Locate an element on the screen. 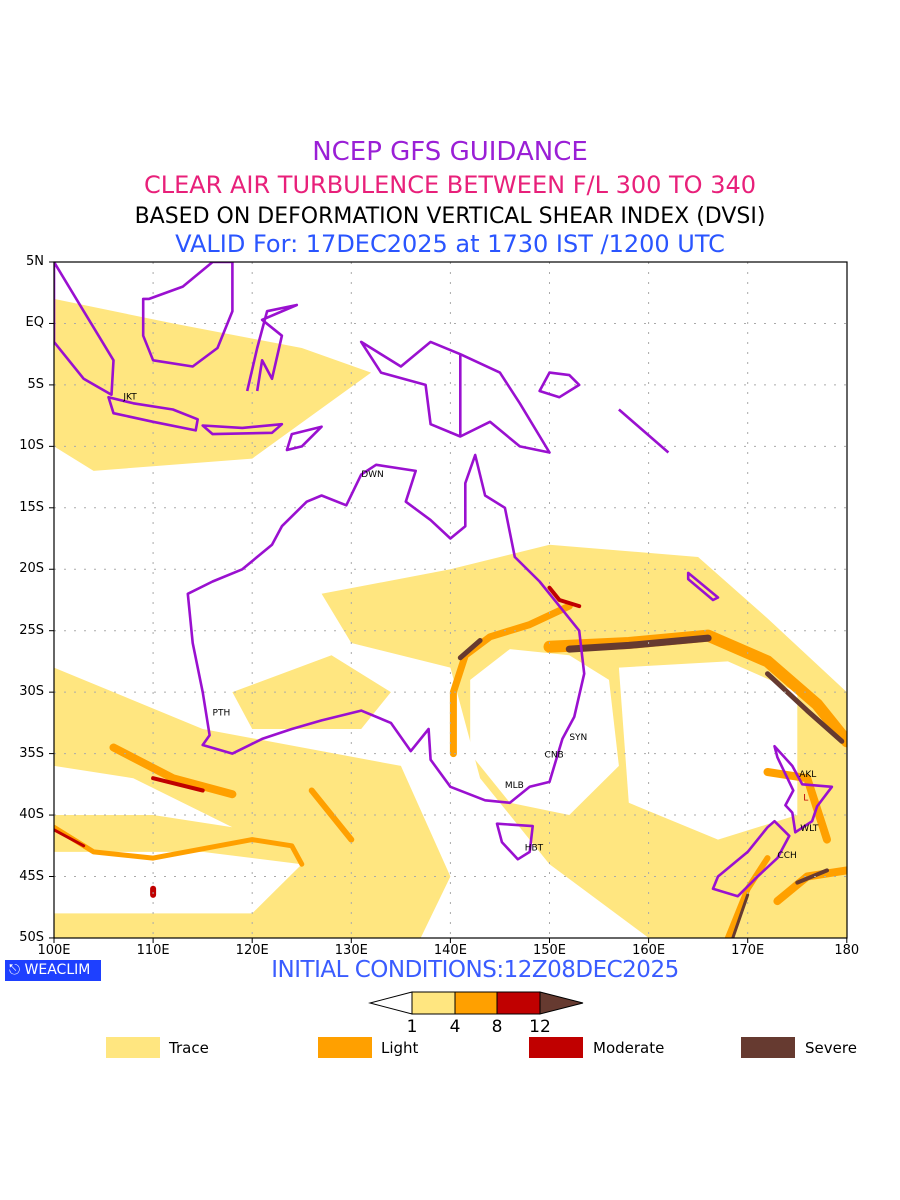  coast-nz-north is located at coordinates (803, 789).